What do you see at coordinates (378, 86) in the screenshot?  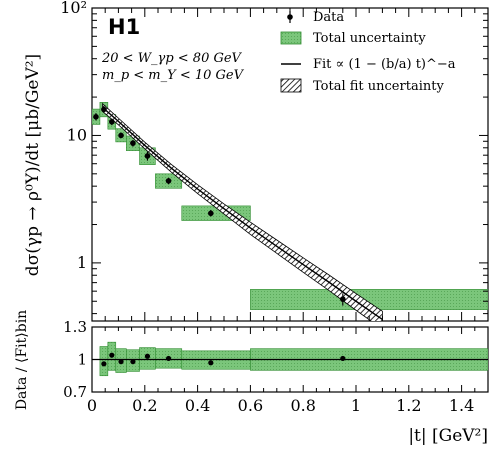 I see `legend-fit-unc-label: Total fit uncertainty` at bounding box center [378, 86].